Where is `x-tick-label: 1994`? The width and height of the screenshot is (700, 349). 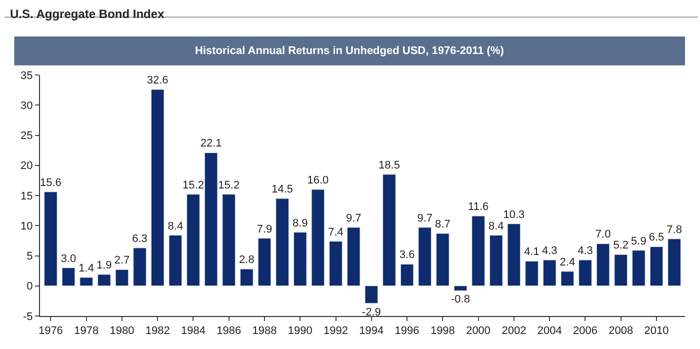
x-tick-label: 1994 is located at coordinates (371, 331).